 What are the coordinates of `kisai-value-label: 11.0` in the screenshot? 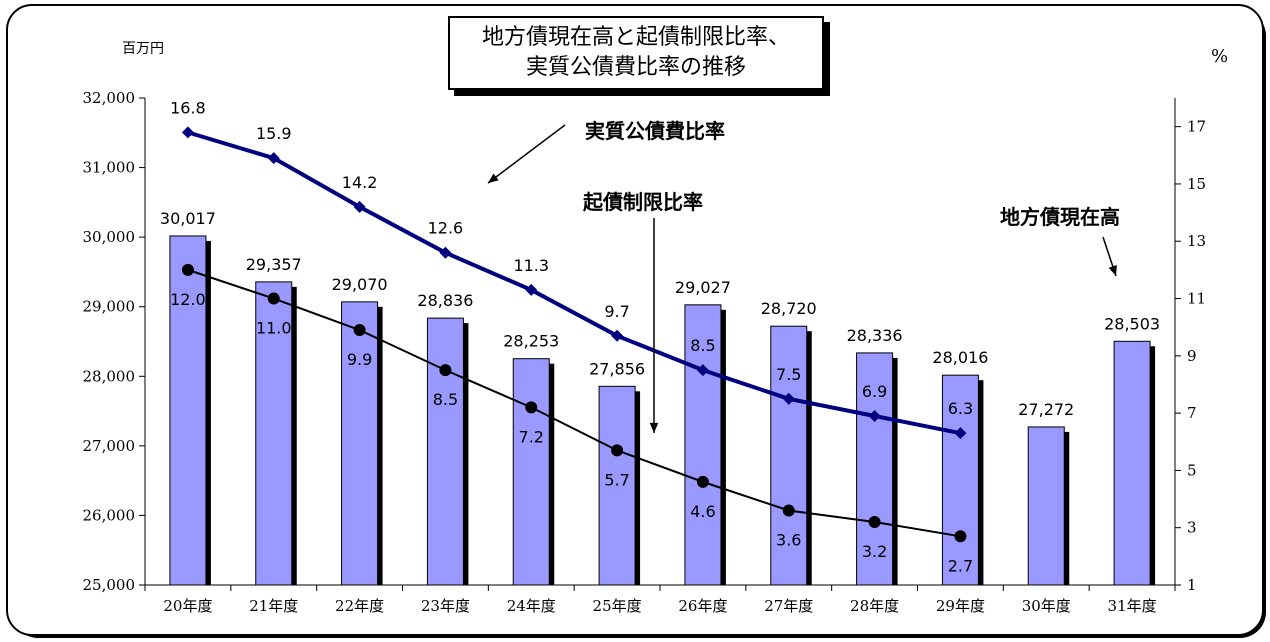 It's located at (274, 328).